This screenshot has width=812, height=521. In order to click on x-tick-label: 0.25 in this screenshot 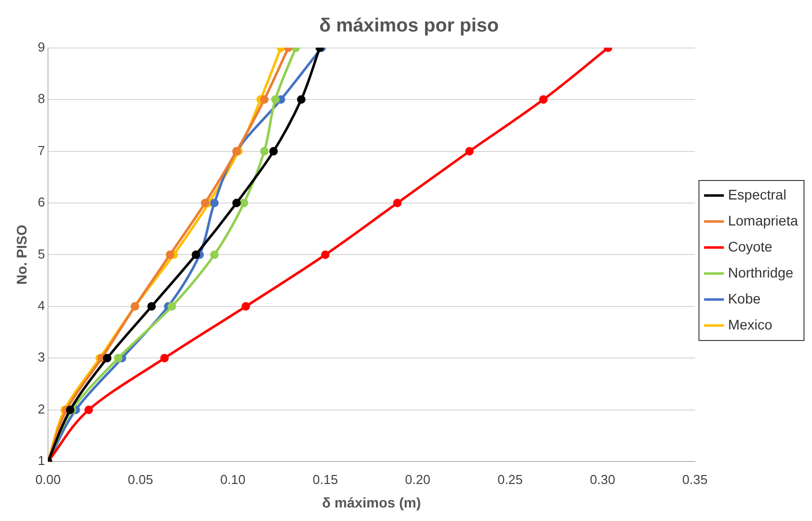, I will do `click(510, 479)`.